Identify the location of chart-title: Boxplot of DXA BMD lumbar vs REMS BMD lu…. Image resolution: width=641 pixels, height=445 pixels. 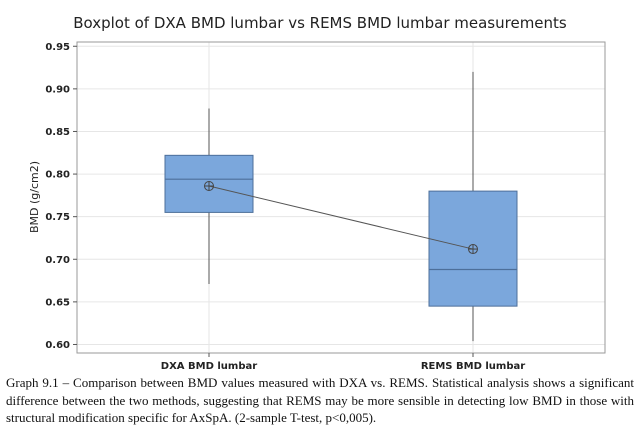
(320, 23).